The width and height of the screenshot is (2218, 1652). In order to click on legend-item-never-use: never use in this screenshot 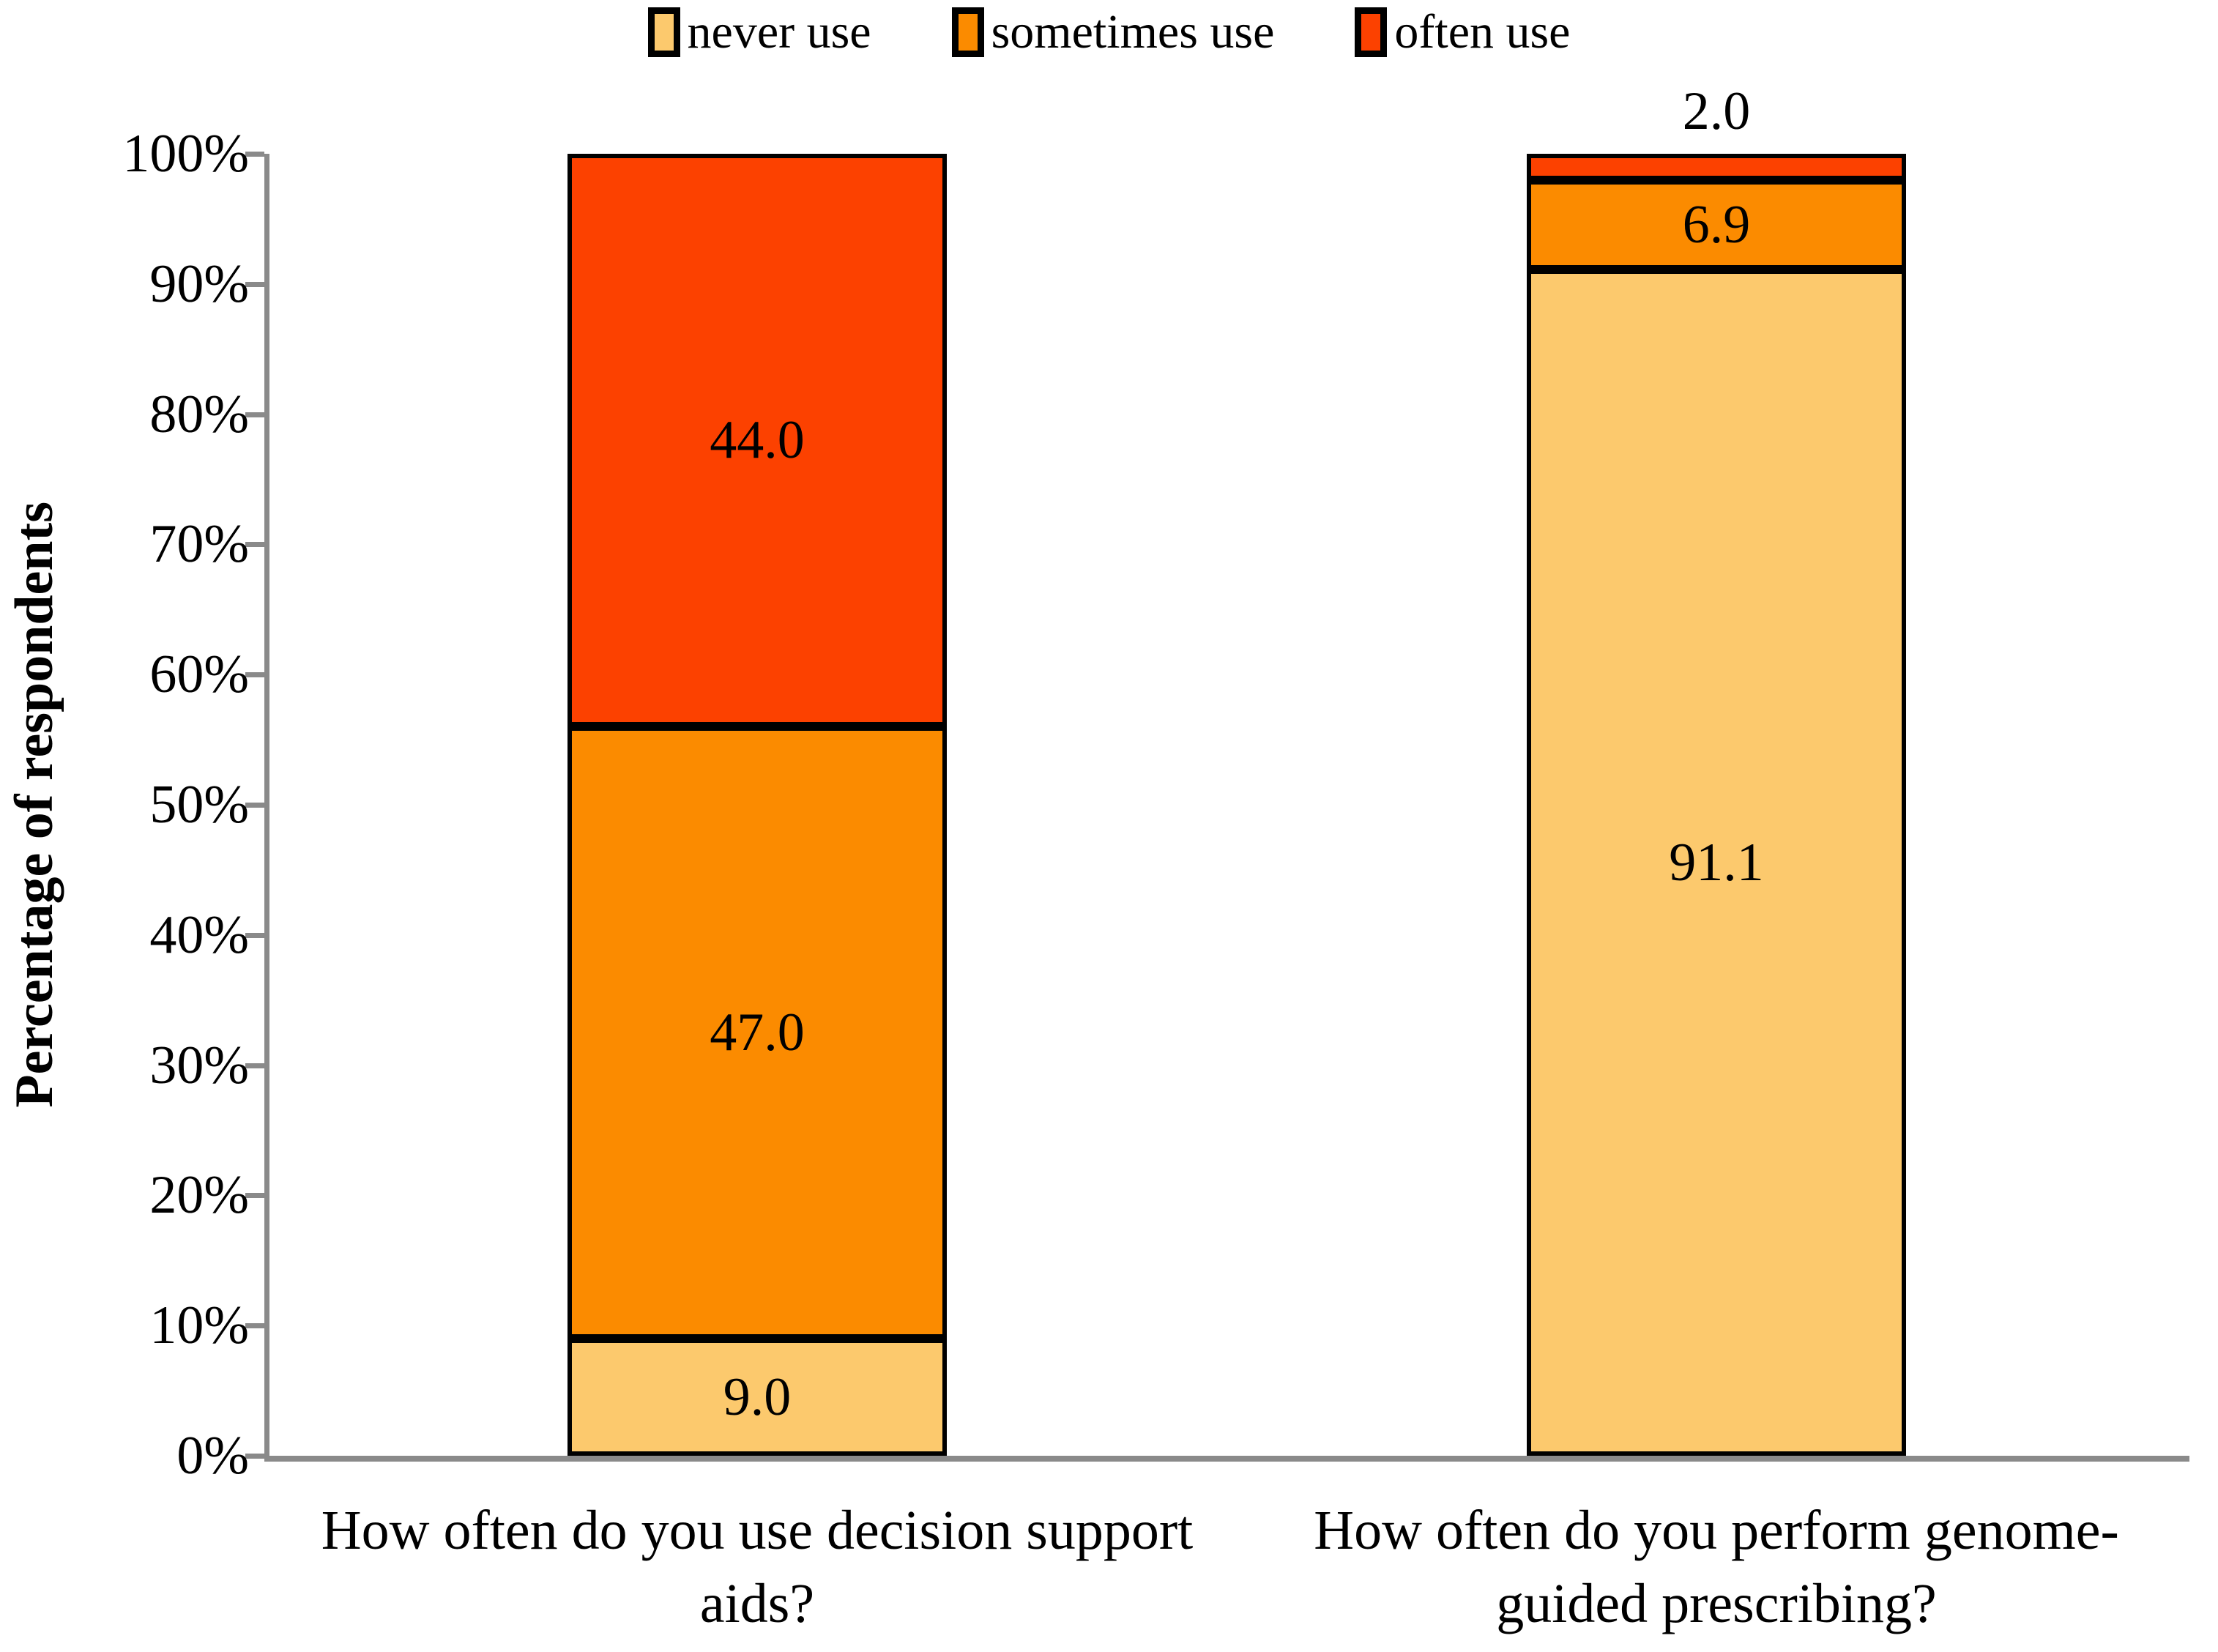, I will do `click(759, 32)`.